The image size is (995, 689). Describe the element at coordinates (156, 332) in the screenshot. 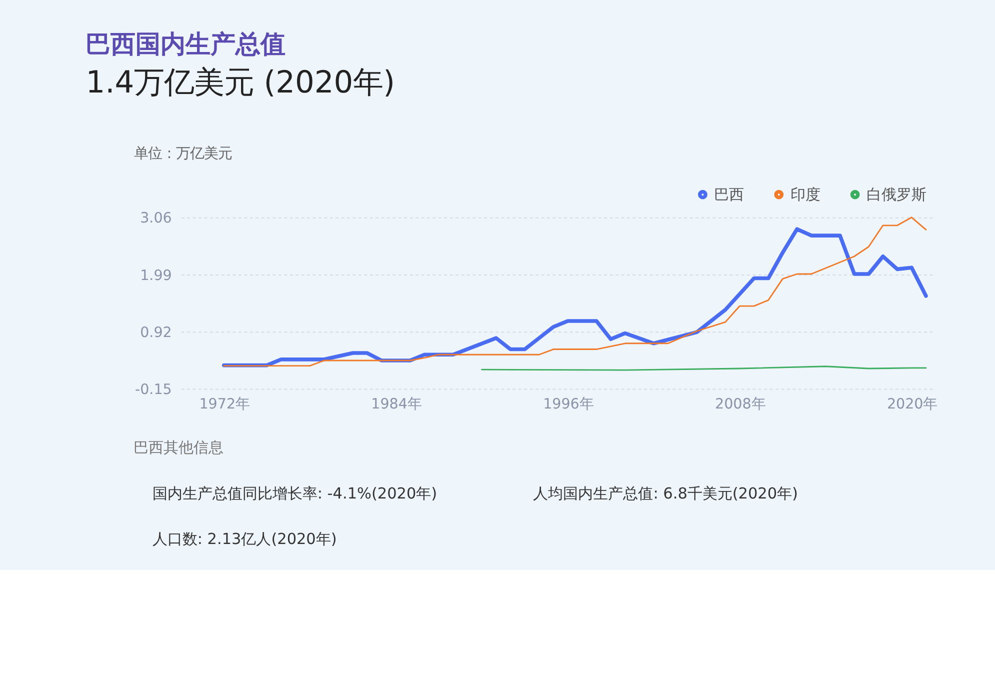

I see `y-tick-label: 0.92` at that location.